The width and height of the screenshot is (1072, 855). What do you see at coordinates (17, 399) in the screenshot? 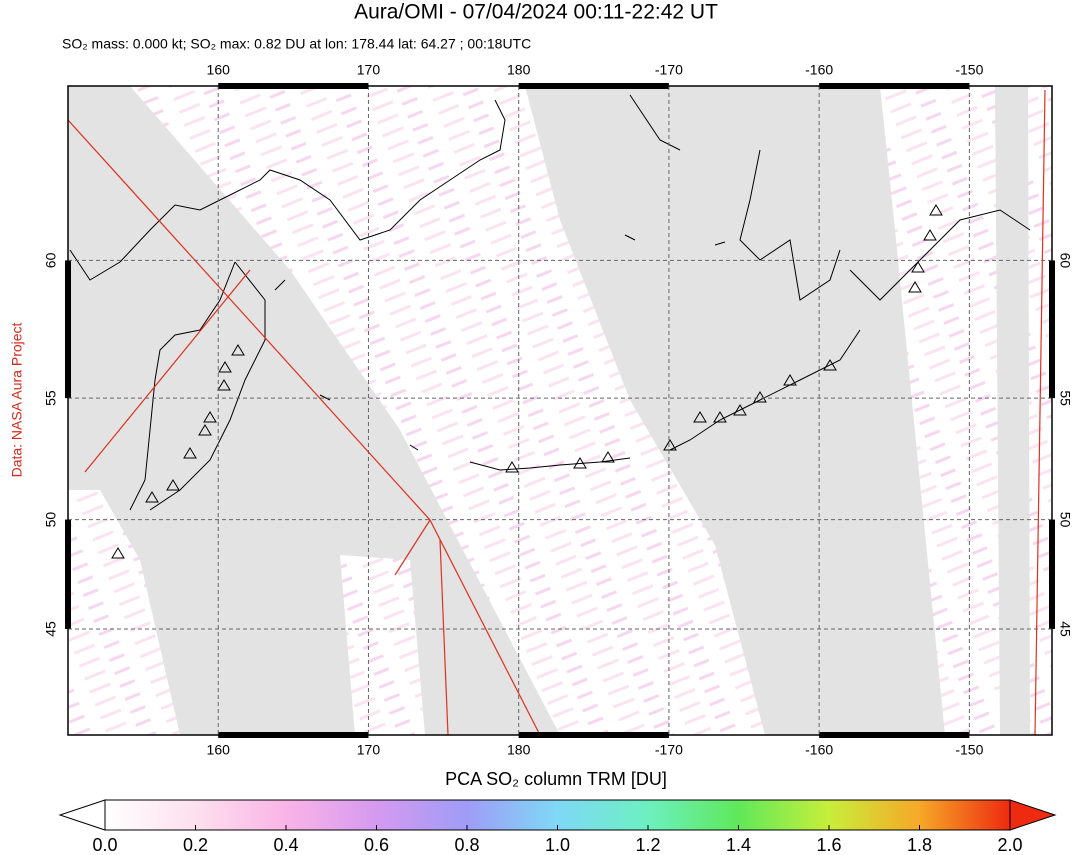
I see `source-note: Data: NASA Aura Project` at bounding box center [17, 399].